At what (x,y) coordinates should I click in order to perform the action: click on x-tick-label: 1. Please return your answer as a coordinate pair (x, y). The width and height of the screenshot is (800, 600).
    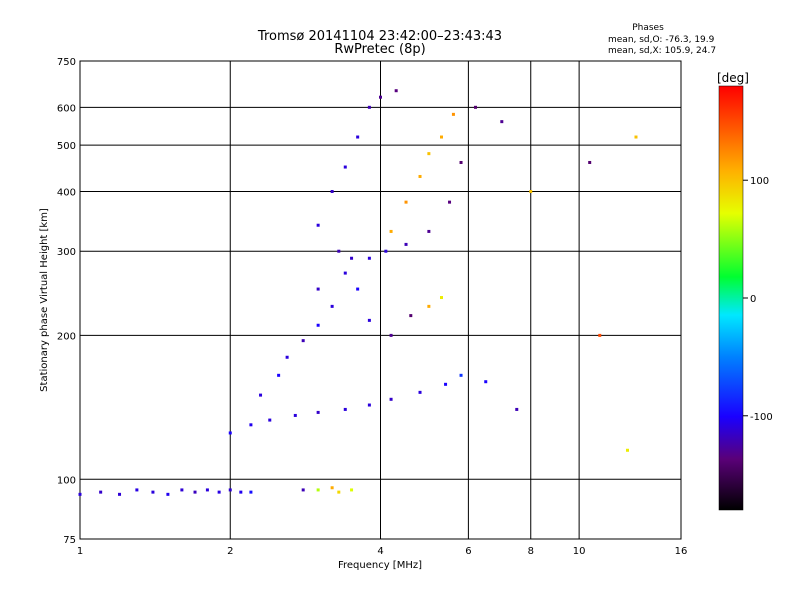
    Looking at the image, I should click on (80, 551).